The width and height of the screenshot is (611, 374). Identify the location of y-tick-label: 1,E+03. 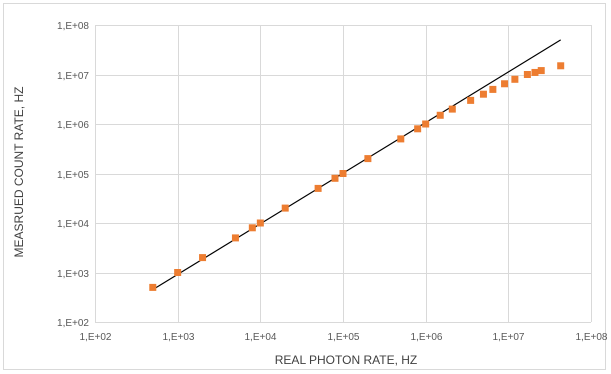
(73, 274).